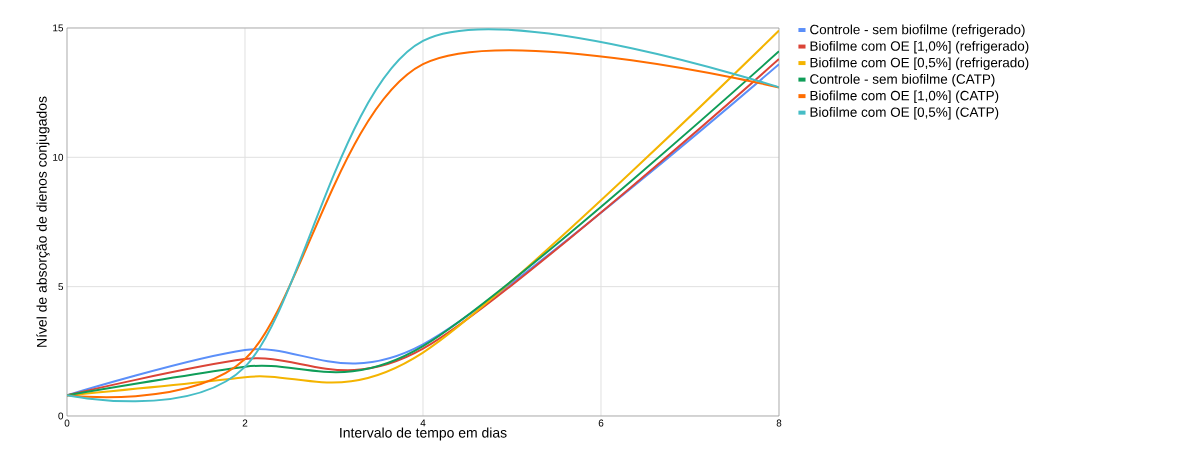 Image resolution: width=1189 pixels, height=462 pixels. What do you see at coordinates (904, 113) in the screenshot?
I see `legend-label: Biofilme com OE [0,5%] (CATP)` at bounding box center [904, 113].